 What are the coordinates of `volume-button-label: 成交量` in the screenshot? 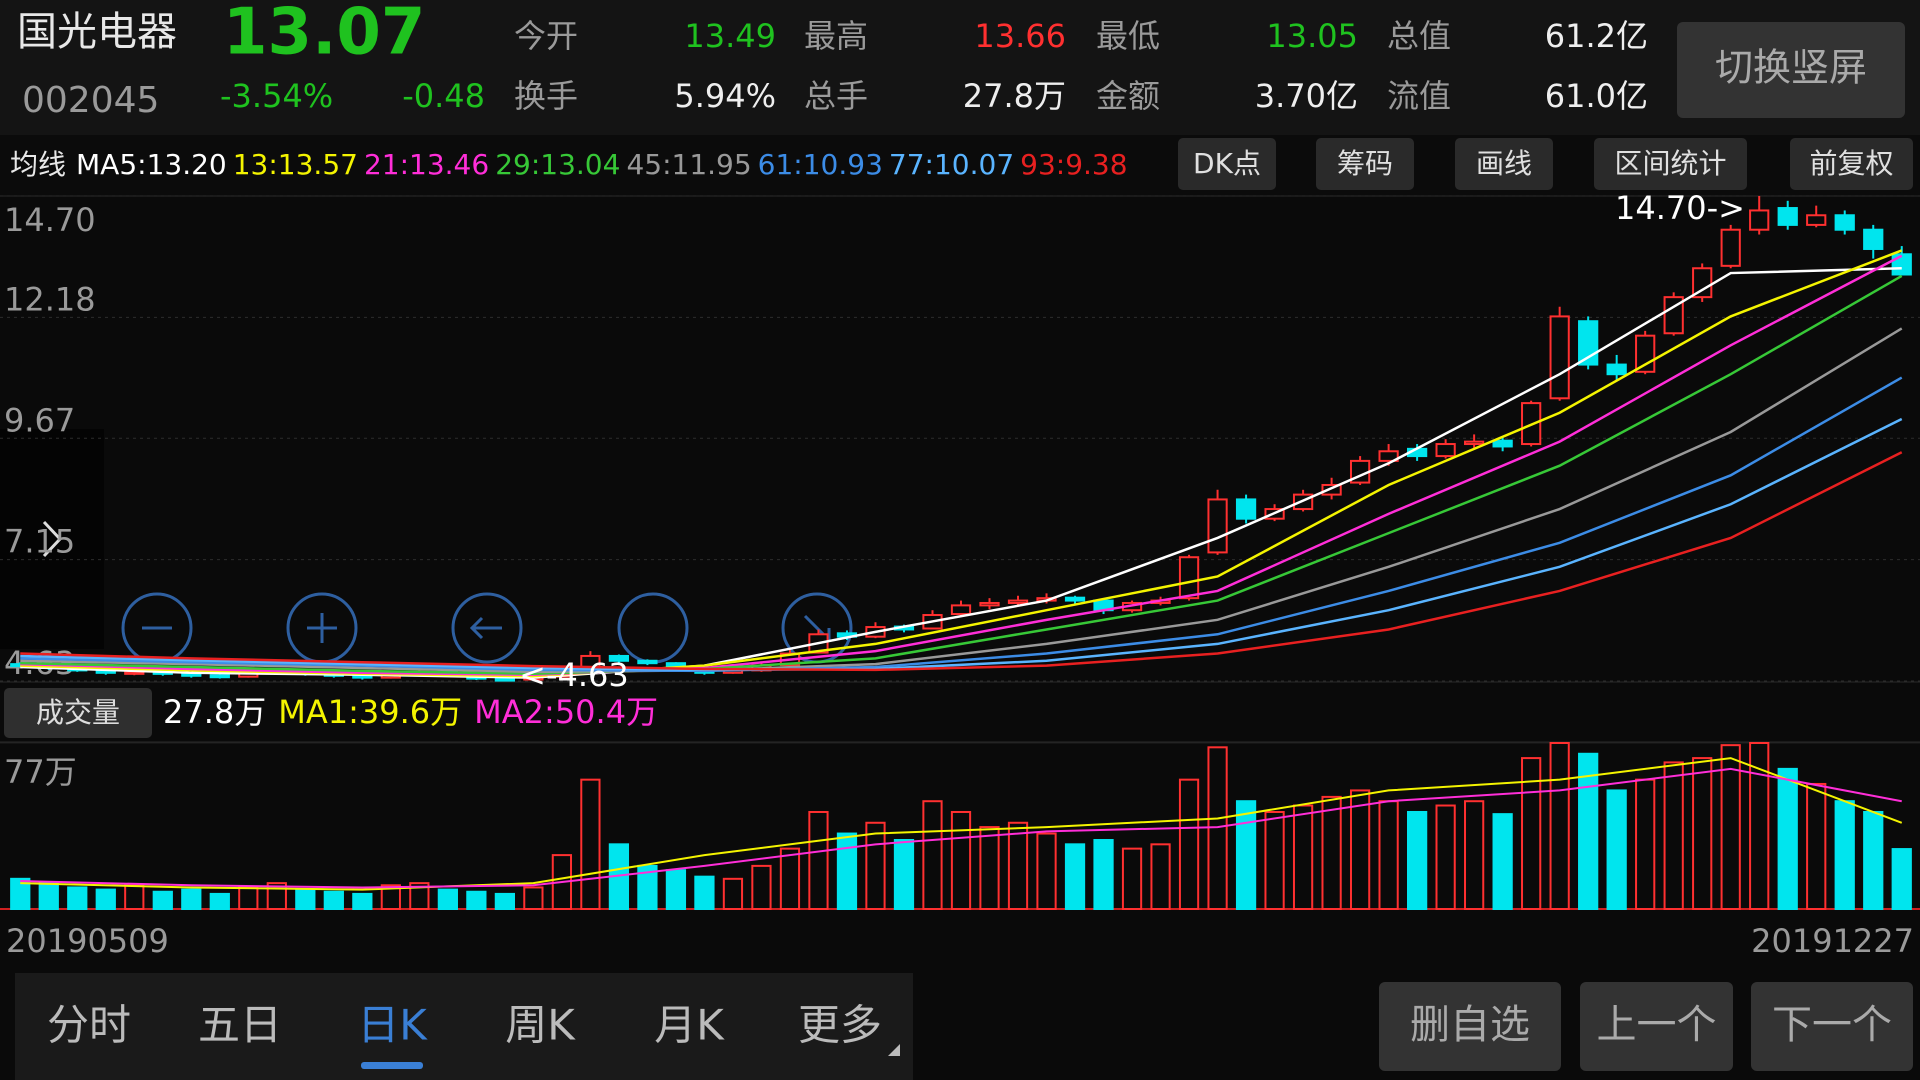 It's located at (78, 712).